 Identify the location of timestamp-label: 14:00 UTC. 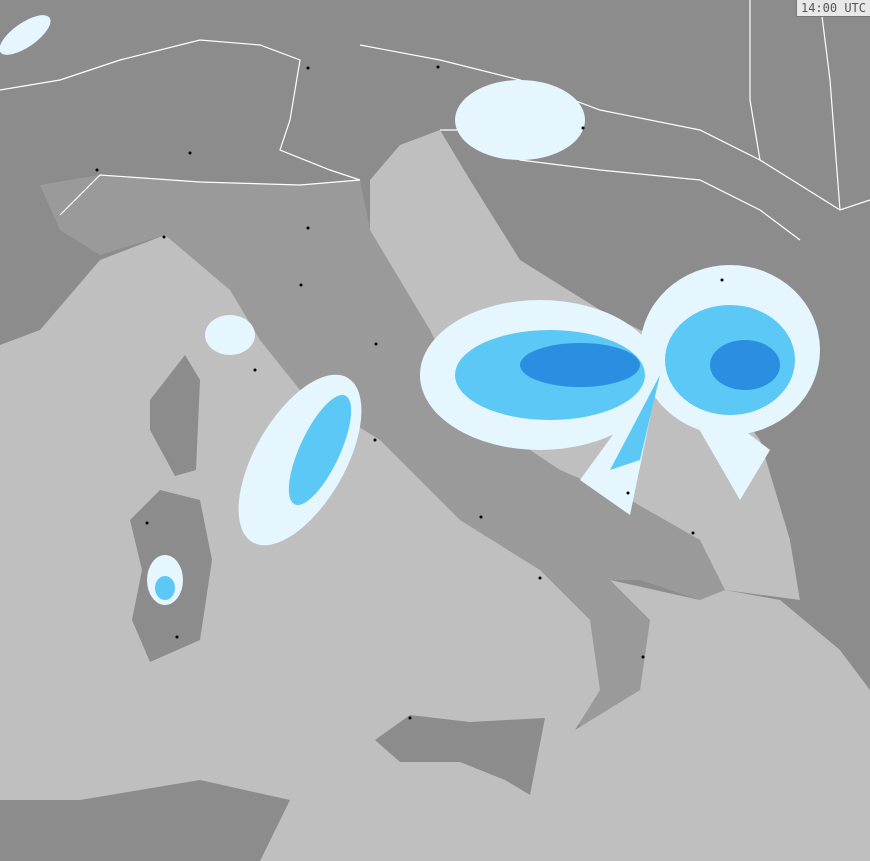
(832, 8).